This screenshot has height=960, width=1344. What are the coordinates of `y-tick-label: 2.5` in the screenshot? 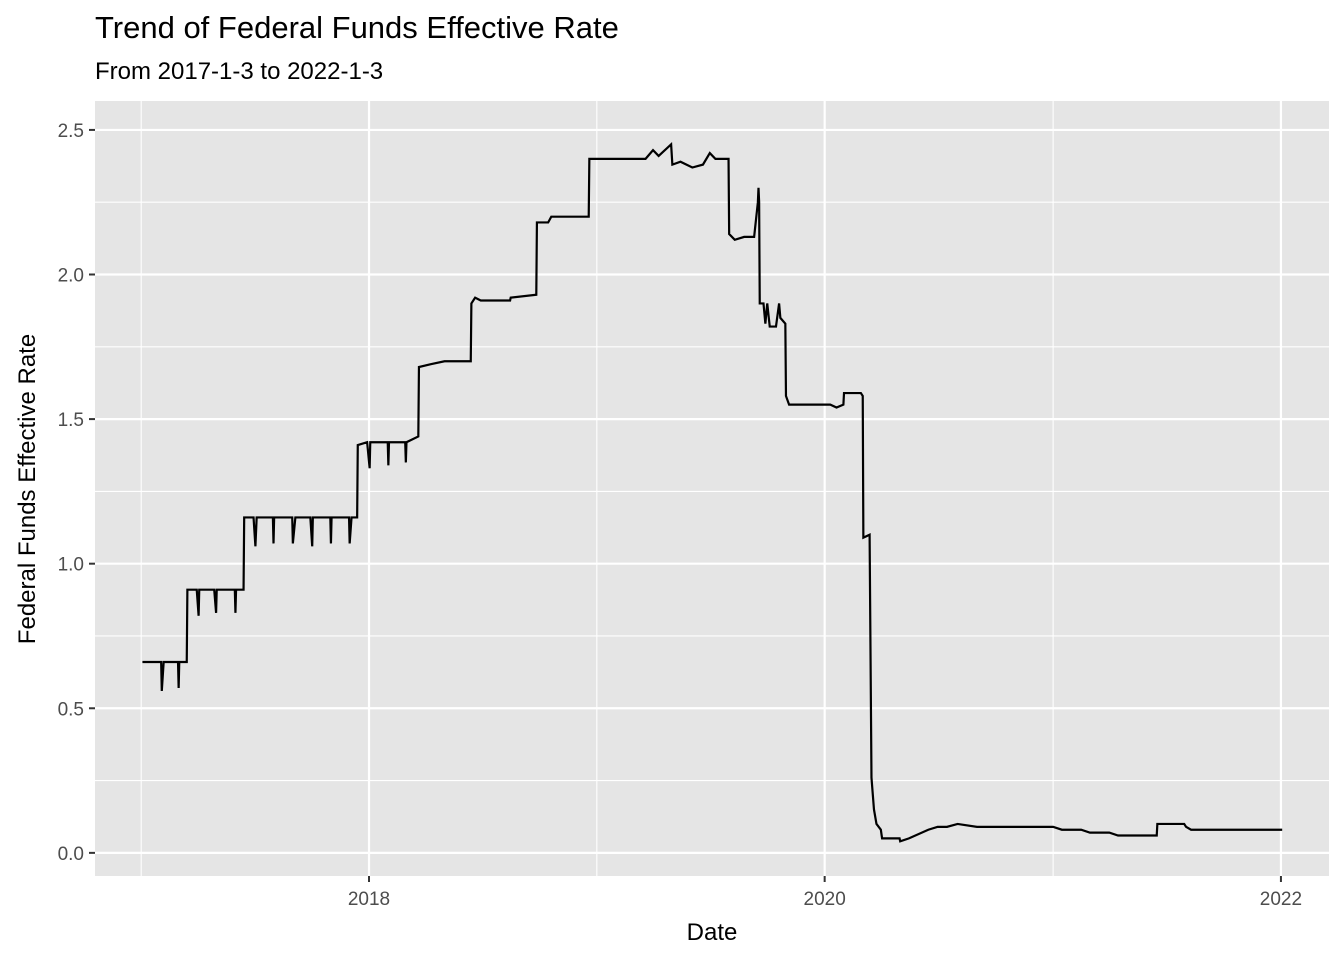 It's located at (71, 131).